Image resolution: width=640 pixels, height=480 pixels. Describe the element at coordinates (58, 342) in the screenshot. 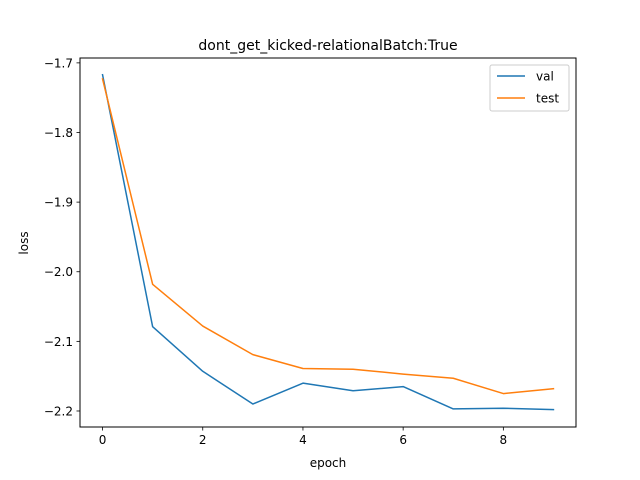

I see `y-tick-label: −2.1` at that location.